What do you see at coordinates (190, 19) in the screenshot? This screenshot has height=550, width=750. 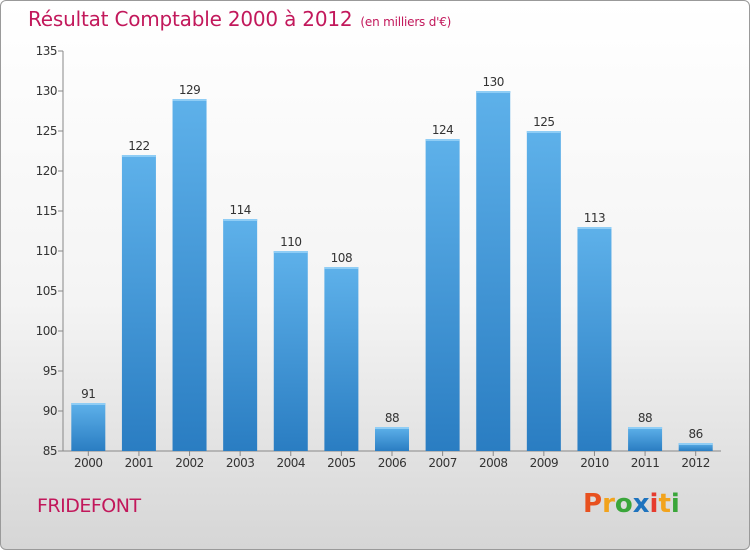 I see `chart-title-text: Résultat Comptable 2000 à 2012` at bounding box center [190, 19].